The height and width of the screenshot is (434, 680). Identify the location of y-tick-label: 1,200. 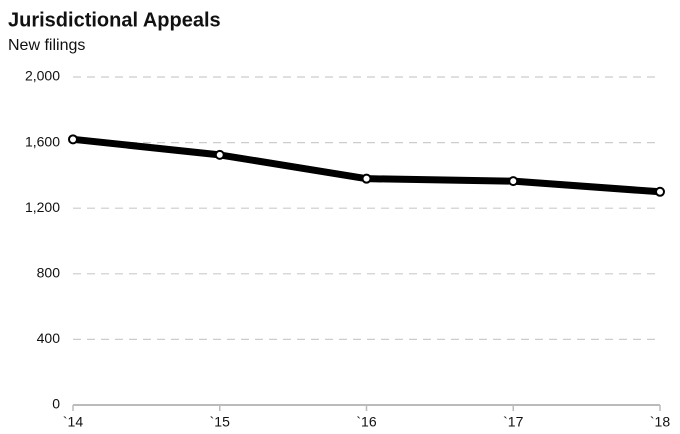
(42, 207).